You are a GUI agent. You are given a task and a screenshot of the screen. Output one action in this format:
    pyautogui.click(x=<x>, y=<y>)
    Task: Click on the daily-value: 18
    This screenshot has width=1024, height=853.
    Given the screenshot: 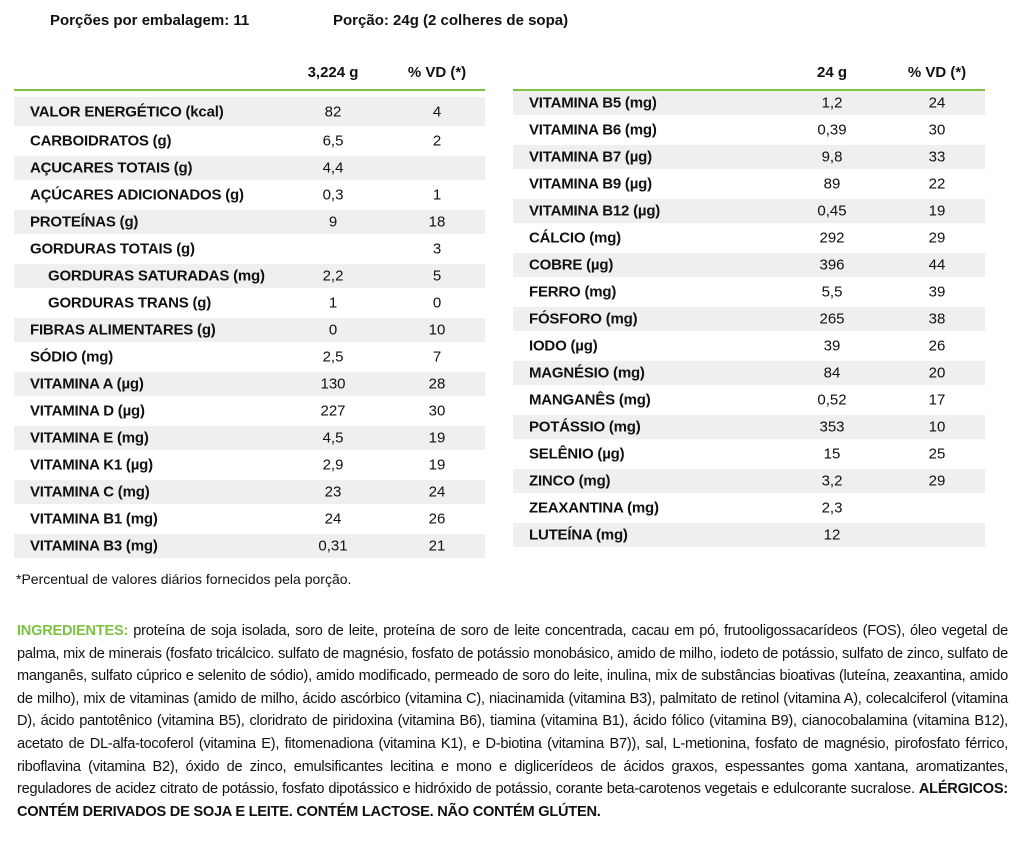 What is the action you would take?
    pyautogui.click(x=437, y=222)
    